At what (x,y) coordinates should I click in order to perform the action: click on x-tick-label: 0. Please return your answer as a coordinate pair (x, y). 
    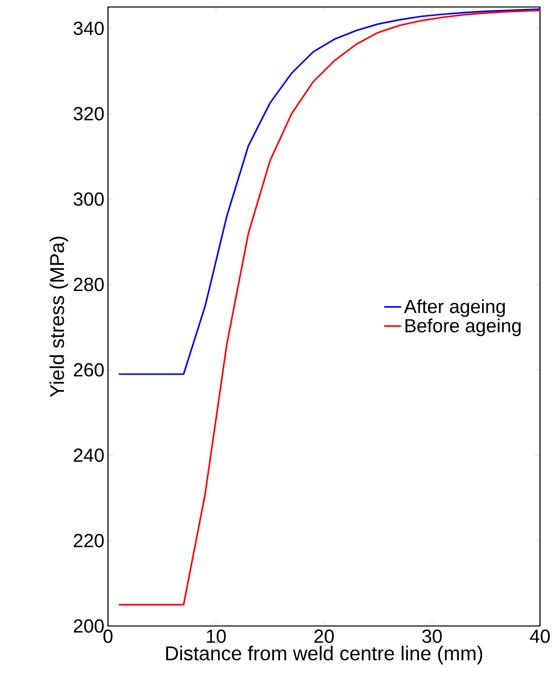
    Looking at the image, I should click on (108, 636).